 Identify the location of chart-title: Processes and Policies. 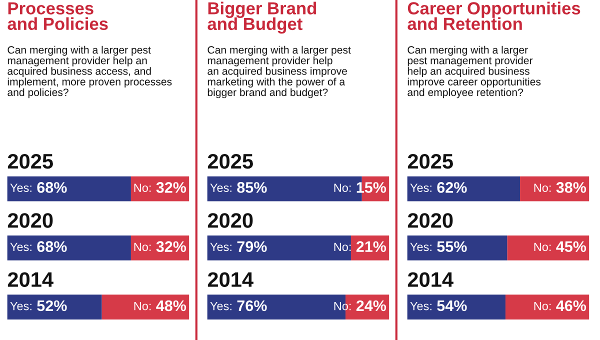
(58, 16).